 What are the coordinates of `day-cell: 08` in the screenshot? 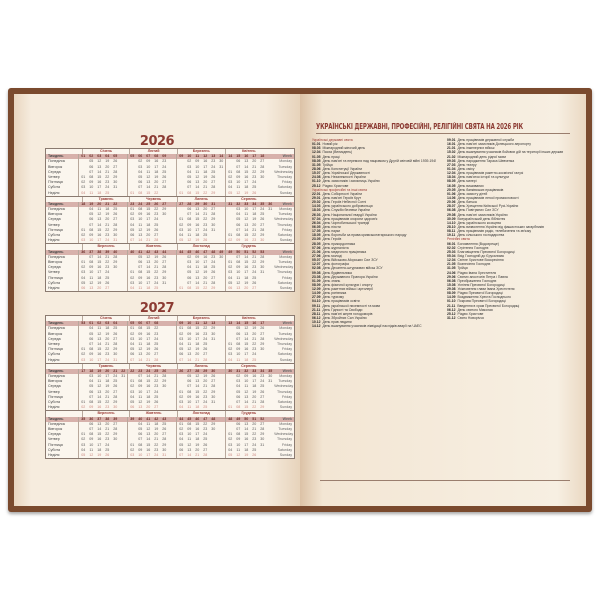 It's located at (189, 287).